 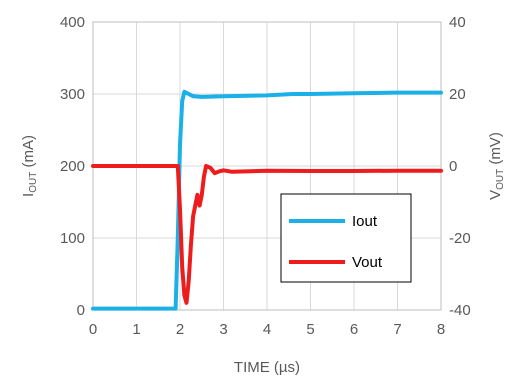 What do you see at coordinates (28, 153) in the screenshot?
I see `y-left-title-unit: (mA)` at bounding box center [28, 153].